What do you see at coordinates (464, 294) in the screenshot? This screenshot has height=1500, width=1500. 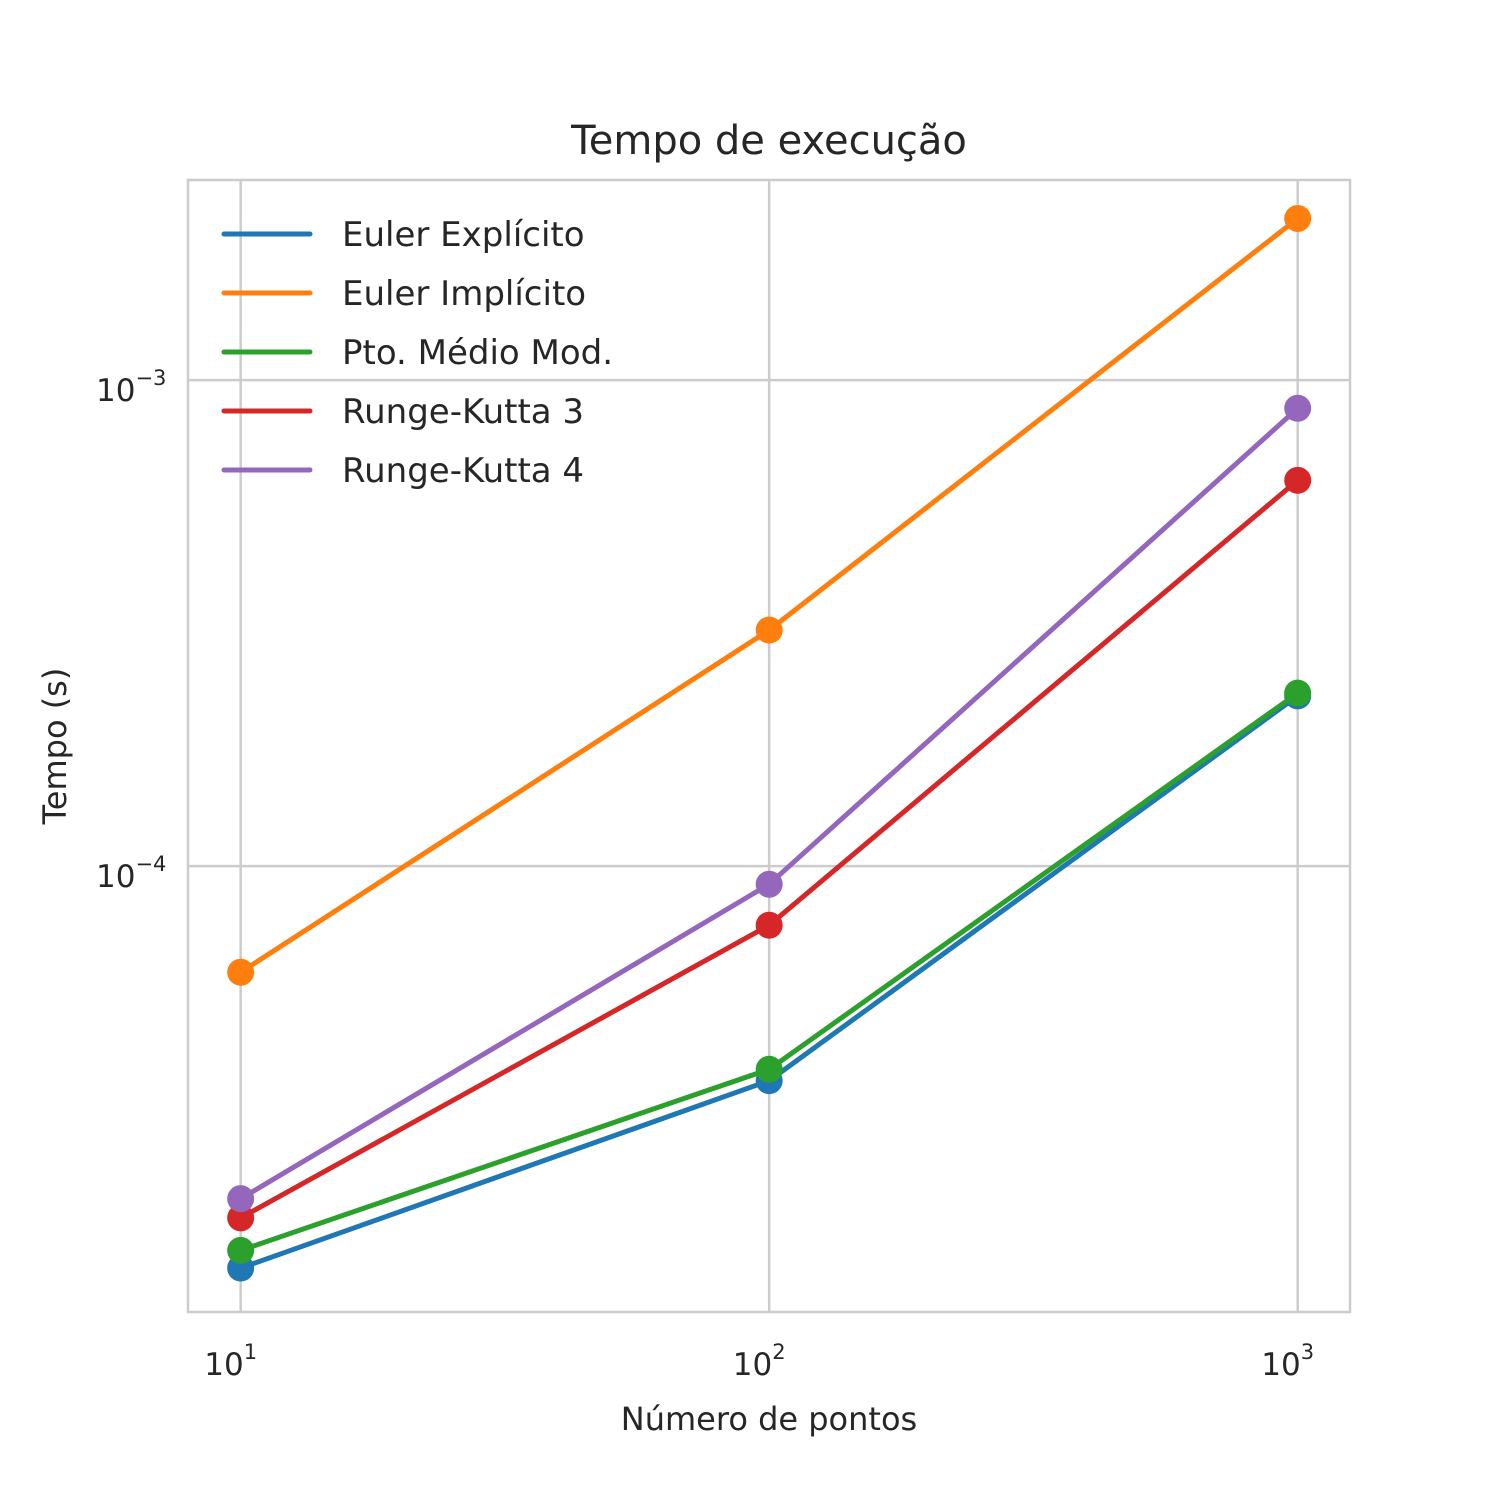 I see `legend-label-1: Euler Implícito` at bounding box center [464, 294].